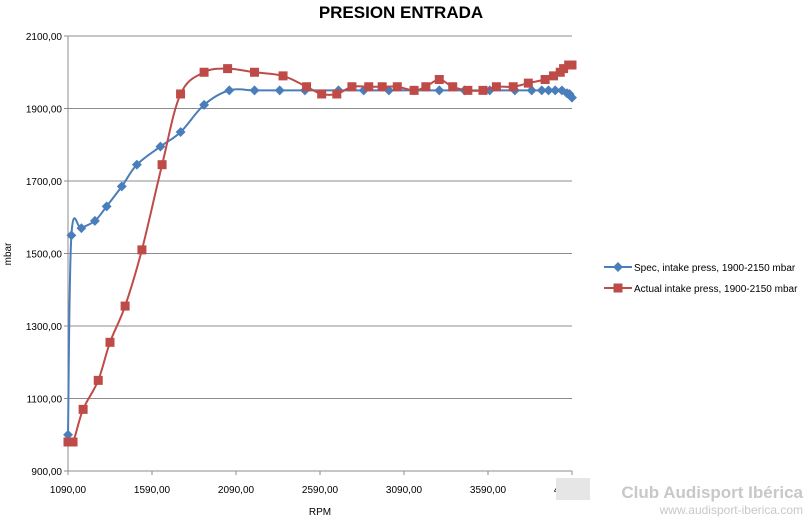 The width and height of the screenshot is (805, 519). What do you see at coordinates (715, 268) in the screenshot?
I see `legend-label-spec: Spec, intake press, 1900-2150 mbar` at bounding box center [715, 268].